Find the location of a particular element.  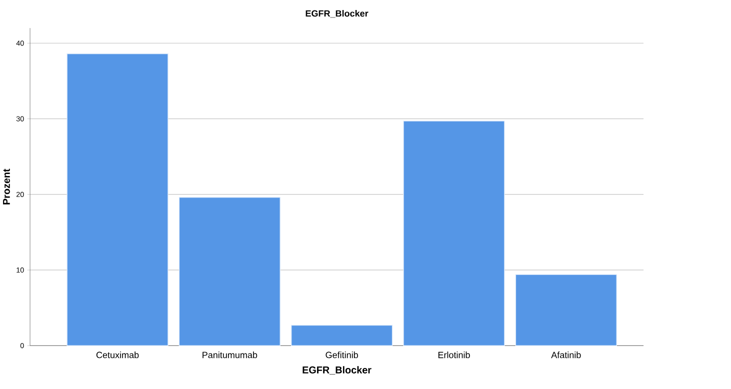

x-tick-label: Erlotinib is located at coordinates (454, 355).